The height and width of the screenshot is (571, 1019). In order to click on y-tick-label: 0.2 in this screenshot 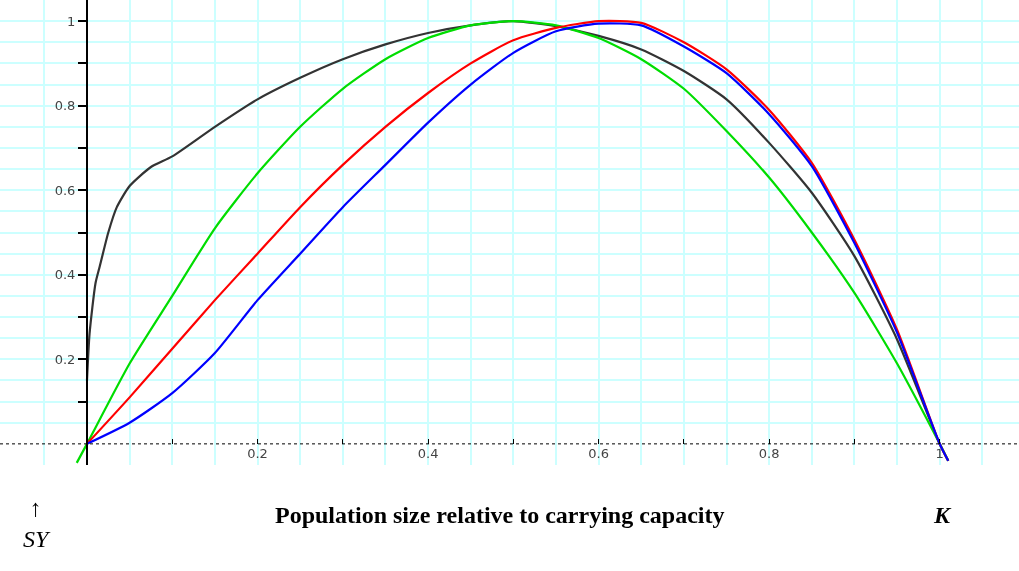, I will do `click(65, 359)`.